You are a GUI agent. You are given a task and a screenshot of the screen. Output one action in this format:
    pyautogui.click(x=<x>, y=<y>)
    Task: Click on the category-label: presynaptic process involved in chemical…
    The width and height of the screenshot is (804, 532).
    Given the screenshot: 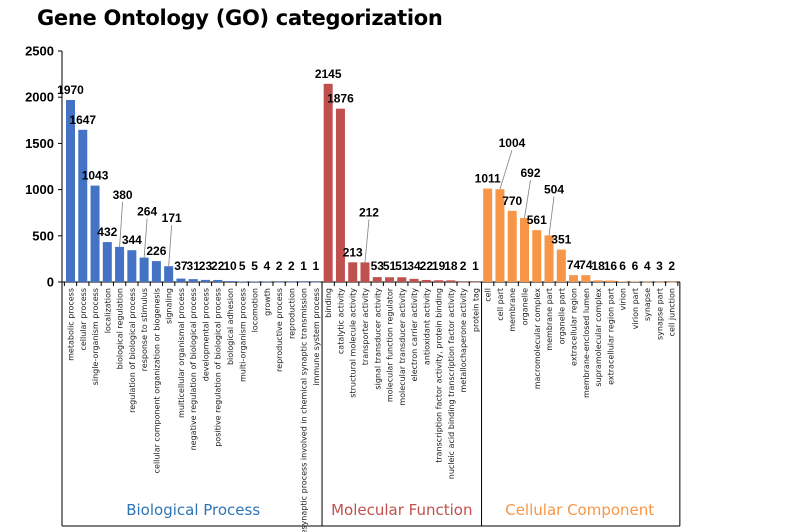 What is the action you would take?
    pyautogui.click(x=304, y=410)
    